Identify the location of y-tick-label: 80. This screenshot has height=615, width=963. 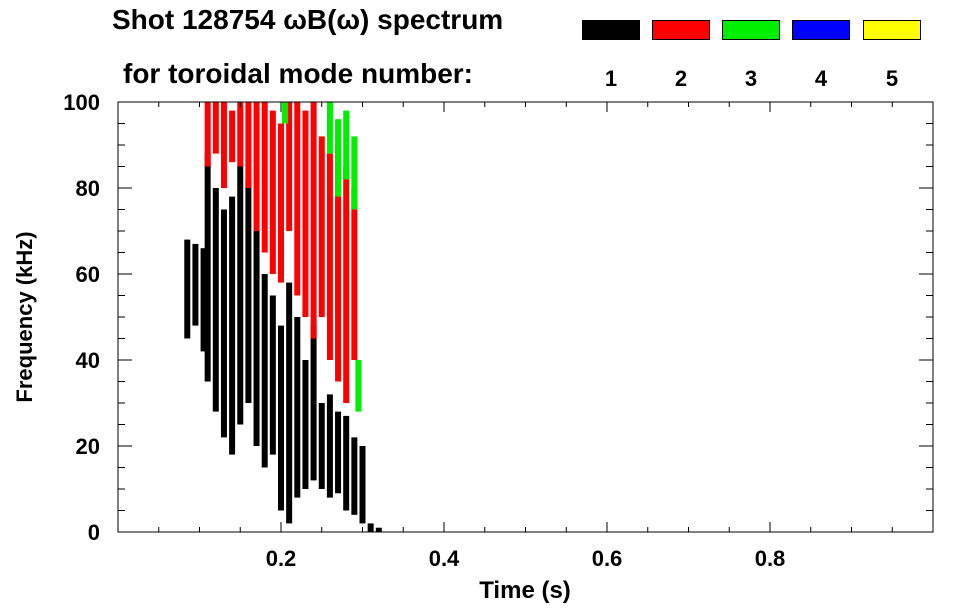
(88, 188).